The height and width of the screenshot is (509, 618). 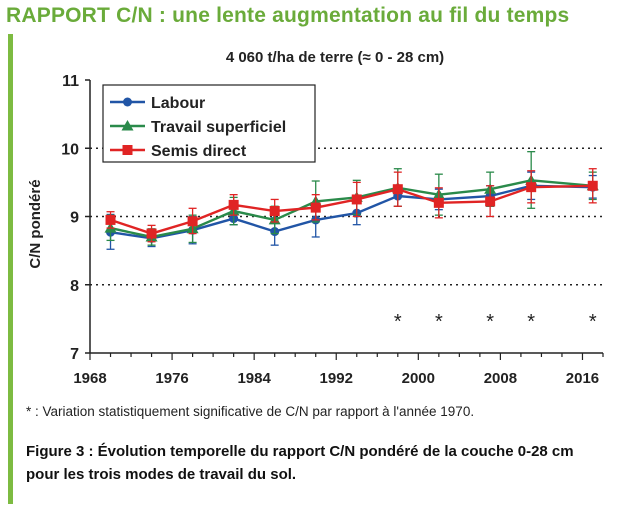 I want to click on x-tick-label: 1992, so click(x=336, y=378).